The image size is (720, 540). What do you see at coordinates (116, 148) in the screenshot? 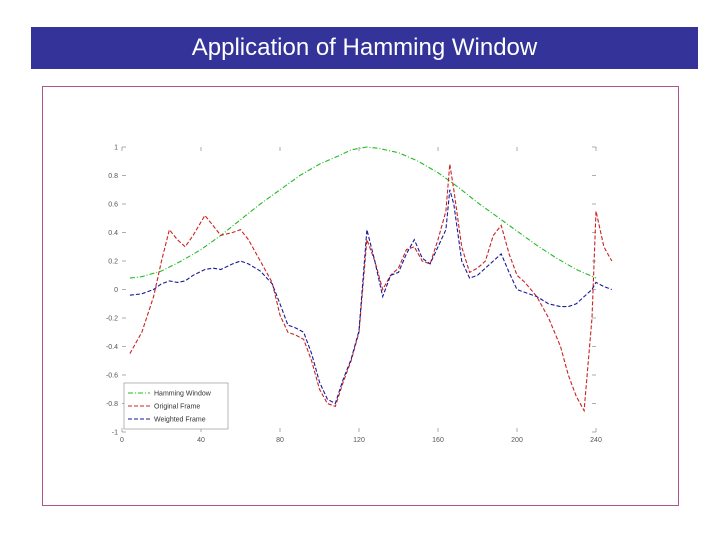
I see `y-tick-label: 1` at bounding box center [116, 148].